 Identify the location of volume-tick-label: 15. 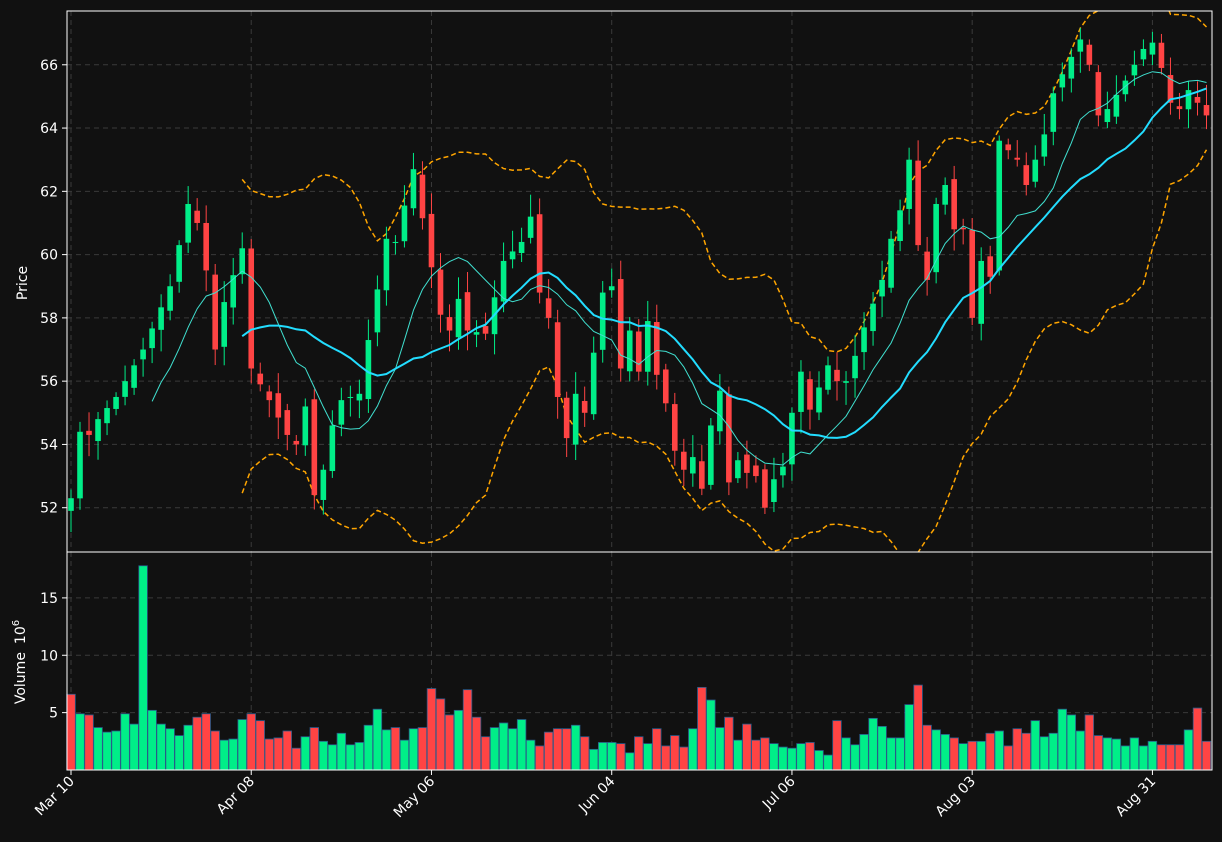
(49, 599).